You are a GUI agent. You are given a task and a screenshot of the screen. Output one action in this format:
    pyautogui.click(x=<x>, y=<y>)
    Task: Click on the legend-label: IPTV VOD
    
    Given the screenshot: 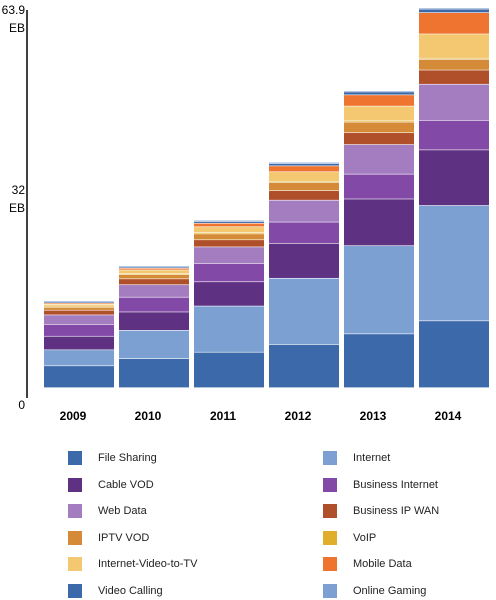 What is the action you would take?
    pyautogui.click(x=124, y=537)
    